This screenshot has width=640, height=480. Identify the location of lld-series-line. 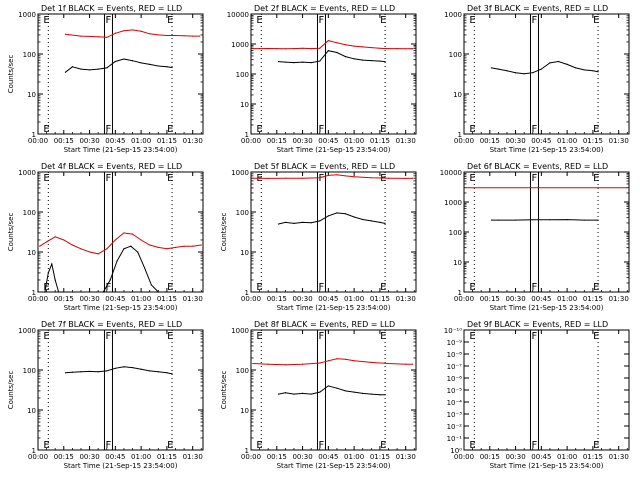
(132, 33).